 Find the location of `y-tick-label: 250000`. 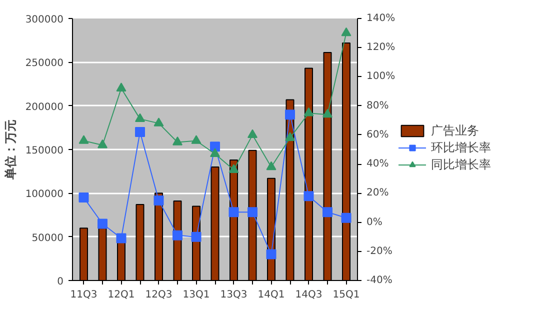

y-tick-label: 250000 is located at coordinates (44, 64).